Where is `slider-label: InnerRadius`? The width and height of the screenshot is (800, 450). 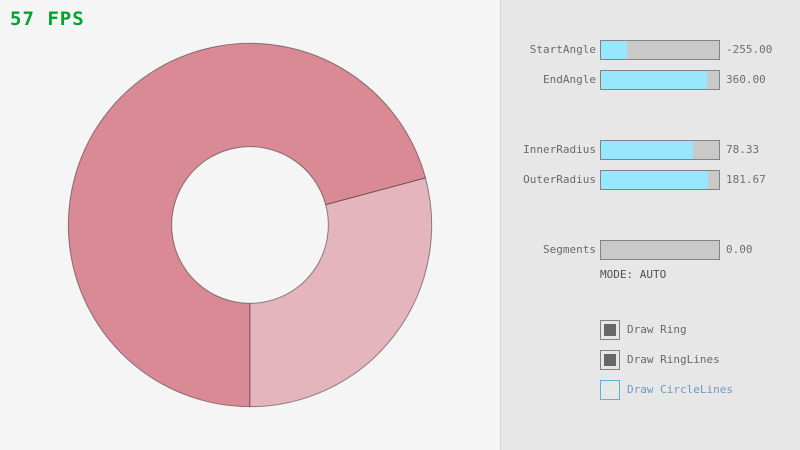 slider-label: InnerRadius is located at coordinates (559, 149).